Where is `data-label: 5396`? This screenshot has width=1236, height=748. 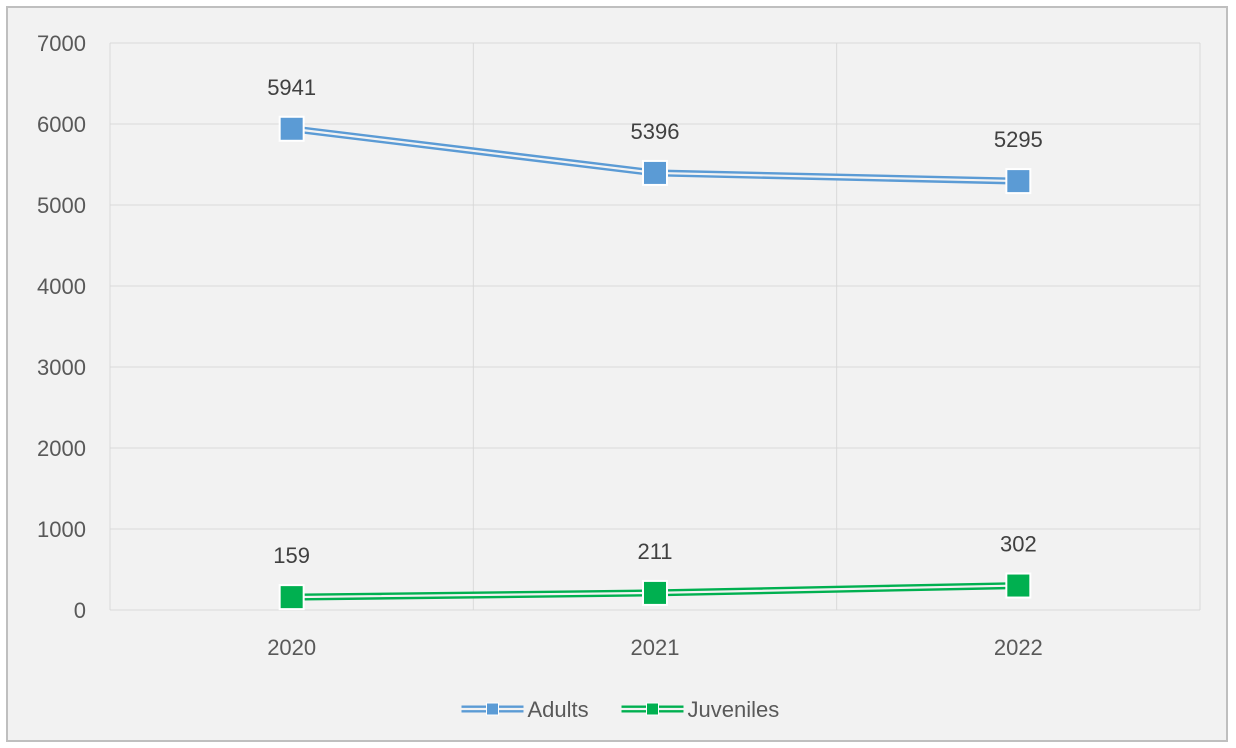
data-label: 5396 is located at coordinates (655, 131).